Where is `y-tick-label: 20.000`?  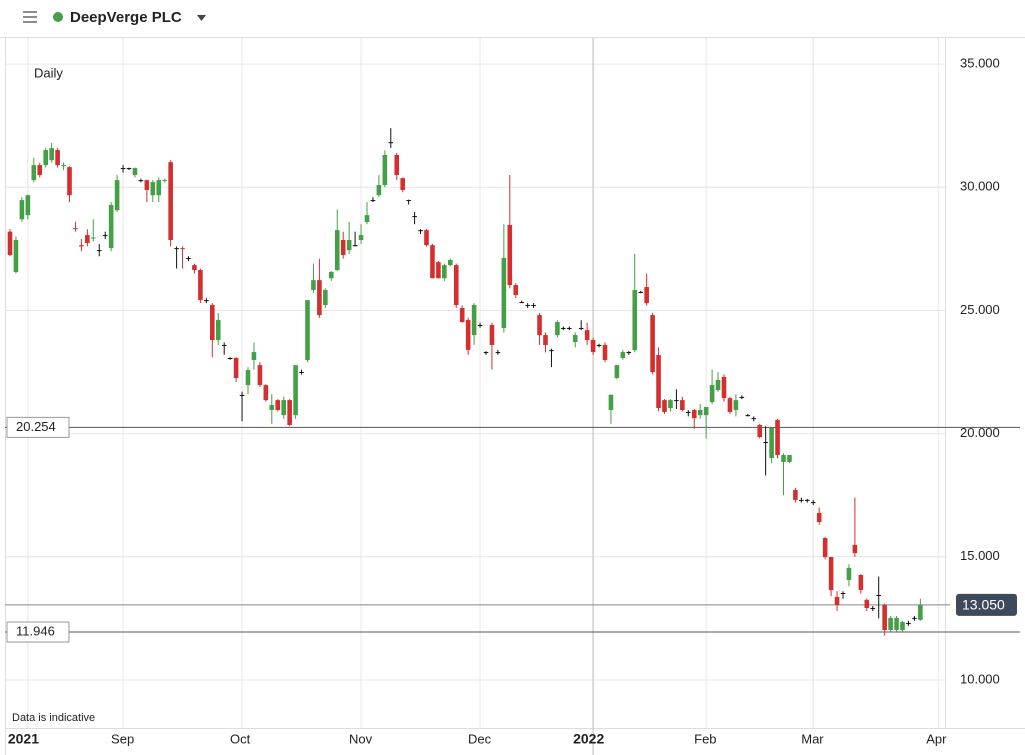 y-tick-label: 20.000 is located at coordinates (980, 432).